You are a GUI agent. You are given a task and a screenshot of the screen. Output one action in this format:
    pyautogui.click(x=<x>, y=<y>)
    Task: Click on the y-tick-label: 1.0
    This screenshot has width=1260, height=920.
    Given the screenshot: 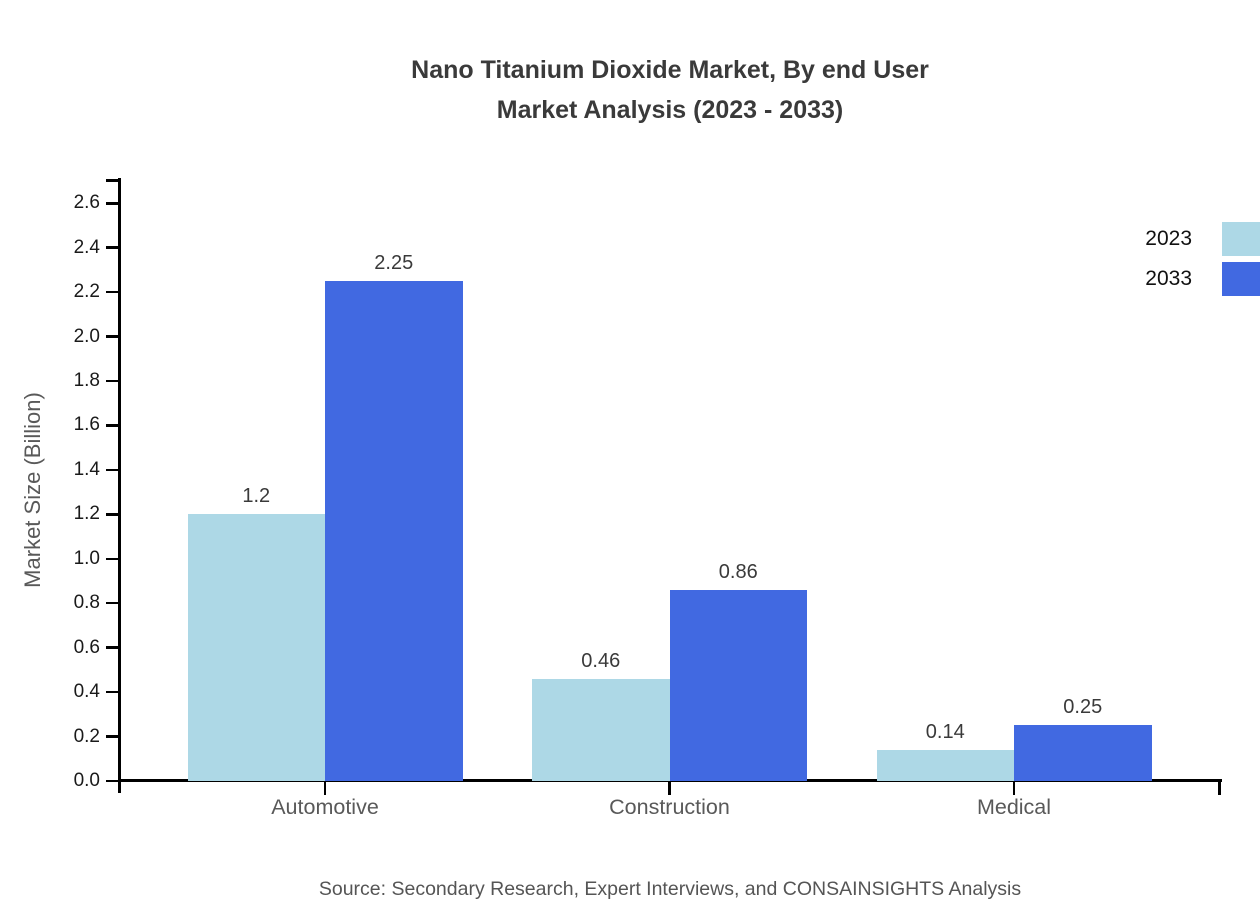 What is the action you would take?
    pyautogui.click(x=86, y=558)
    